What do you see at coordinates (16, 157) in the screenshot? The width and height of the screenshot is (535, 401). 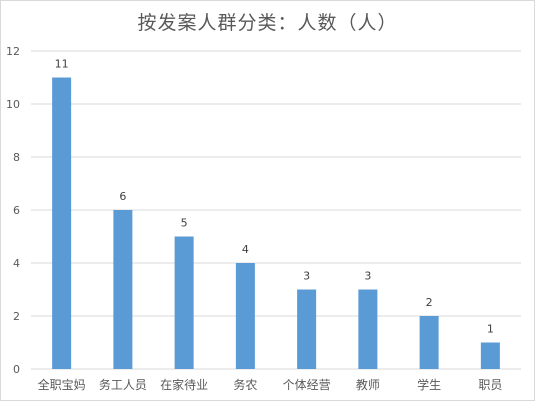 I see `y-tick-label: 8` at bounding box center [16, 157].